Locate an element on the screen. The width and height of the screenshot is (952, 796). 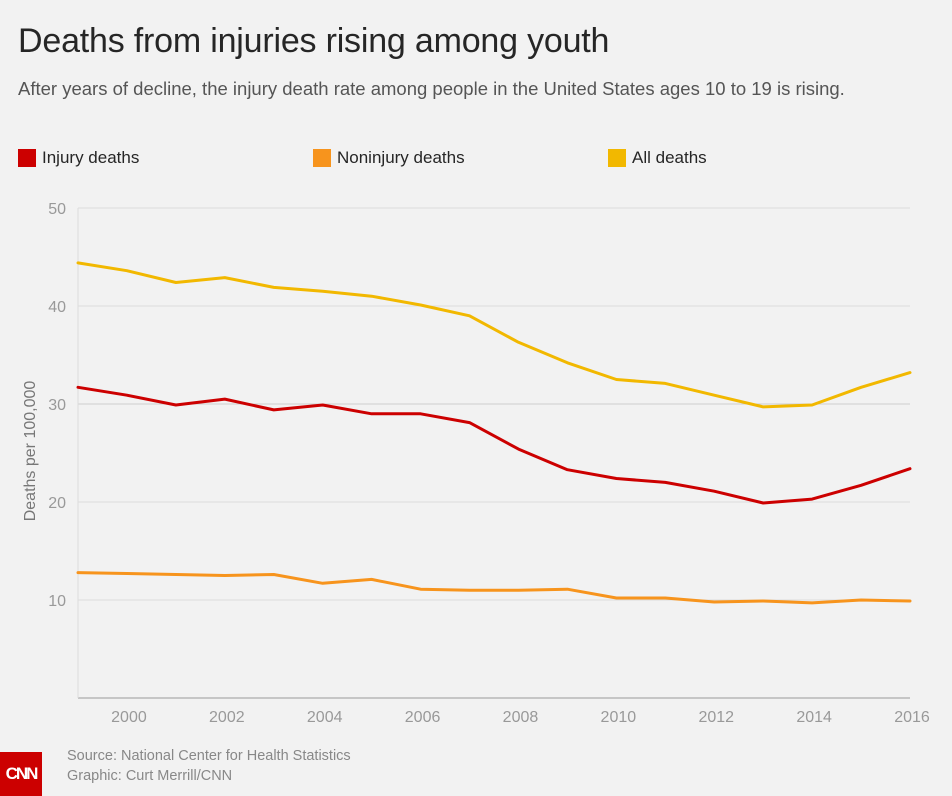
graphic-credit: Graphic: Curt Merrill/CNN is located at coordinates (150, 776).